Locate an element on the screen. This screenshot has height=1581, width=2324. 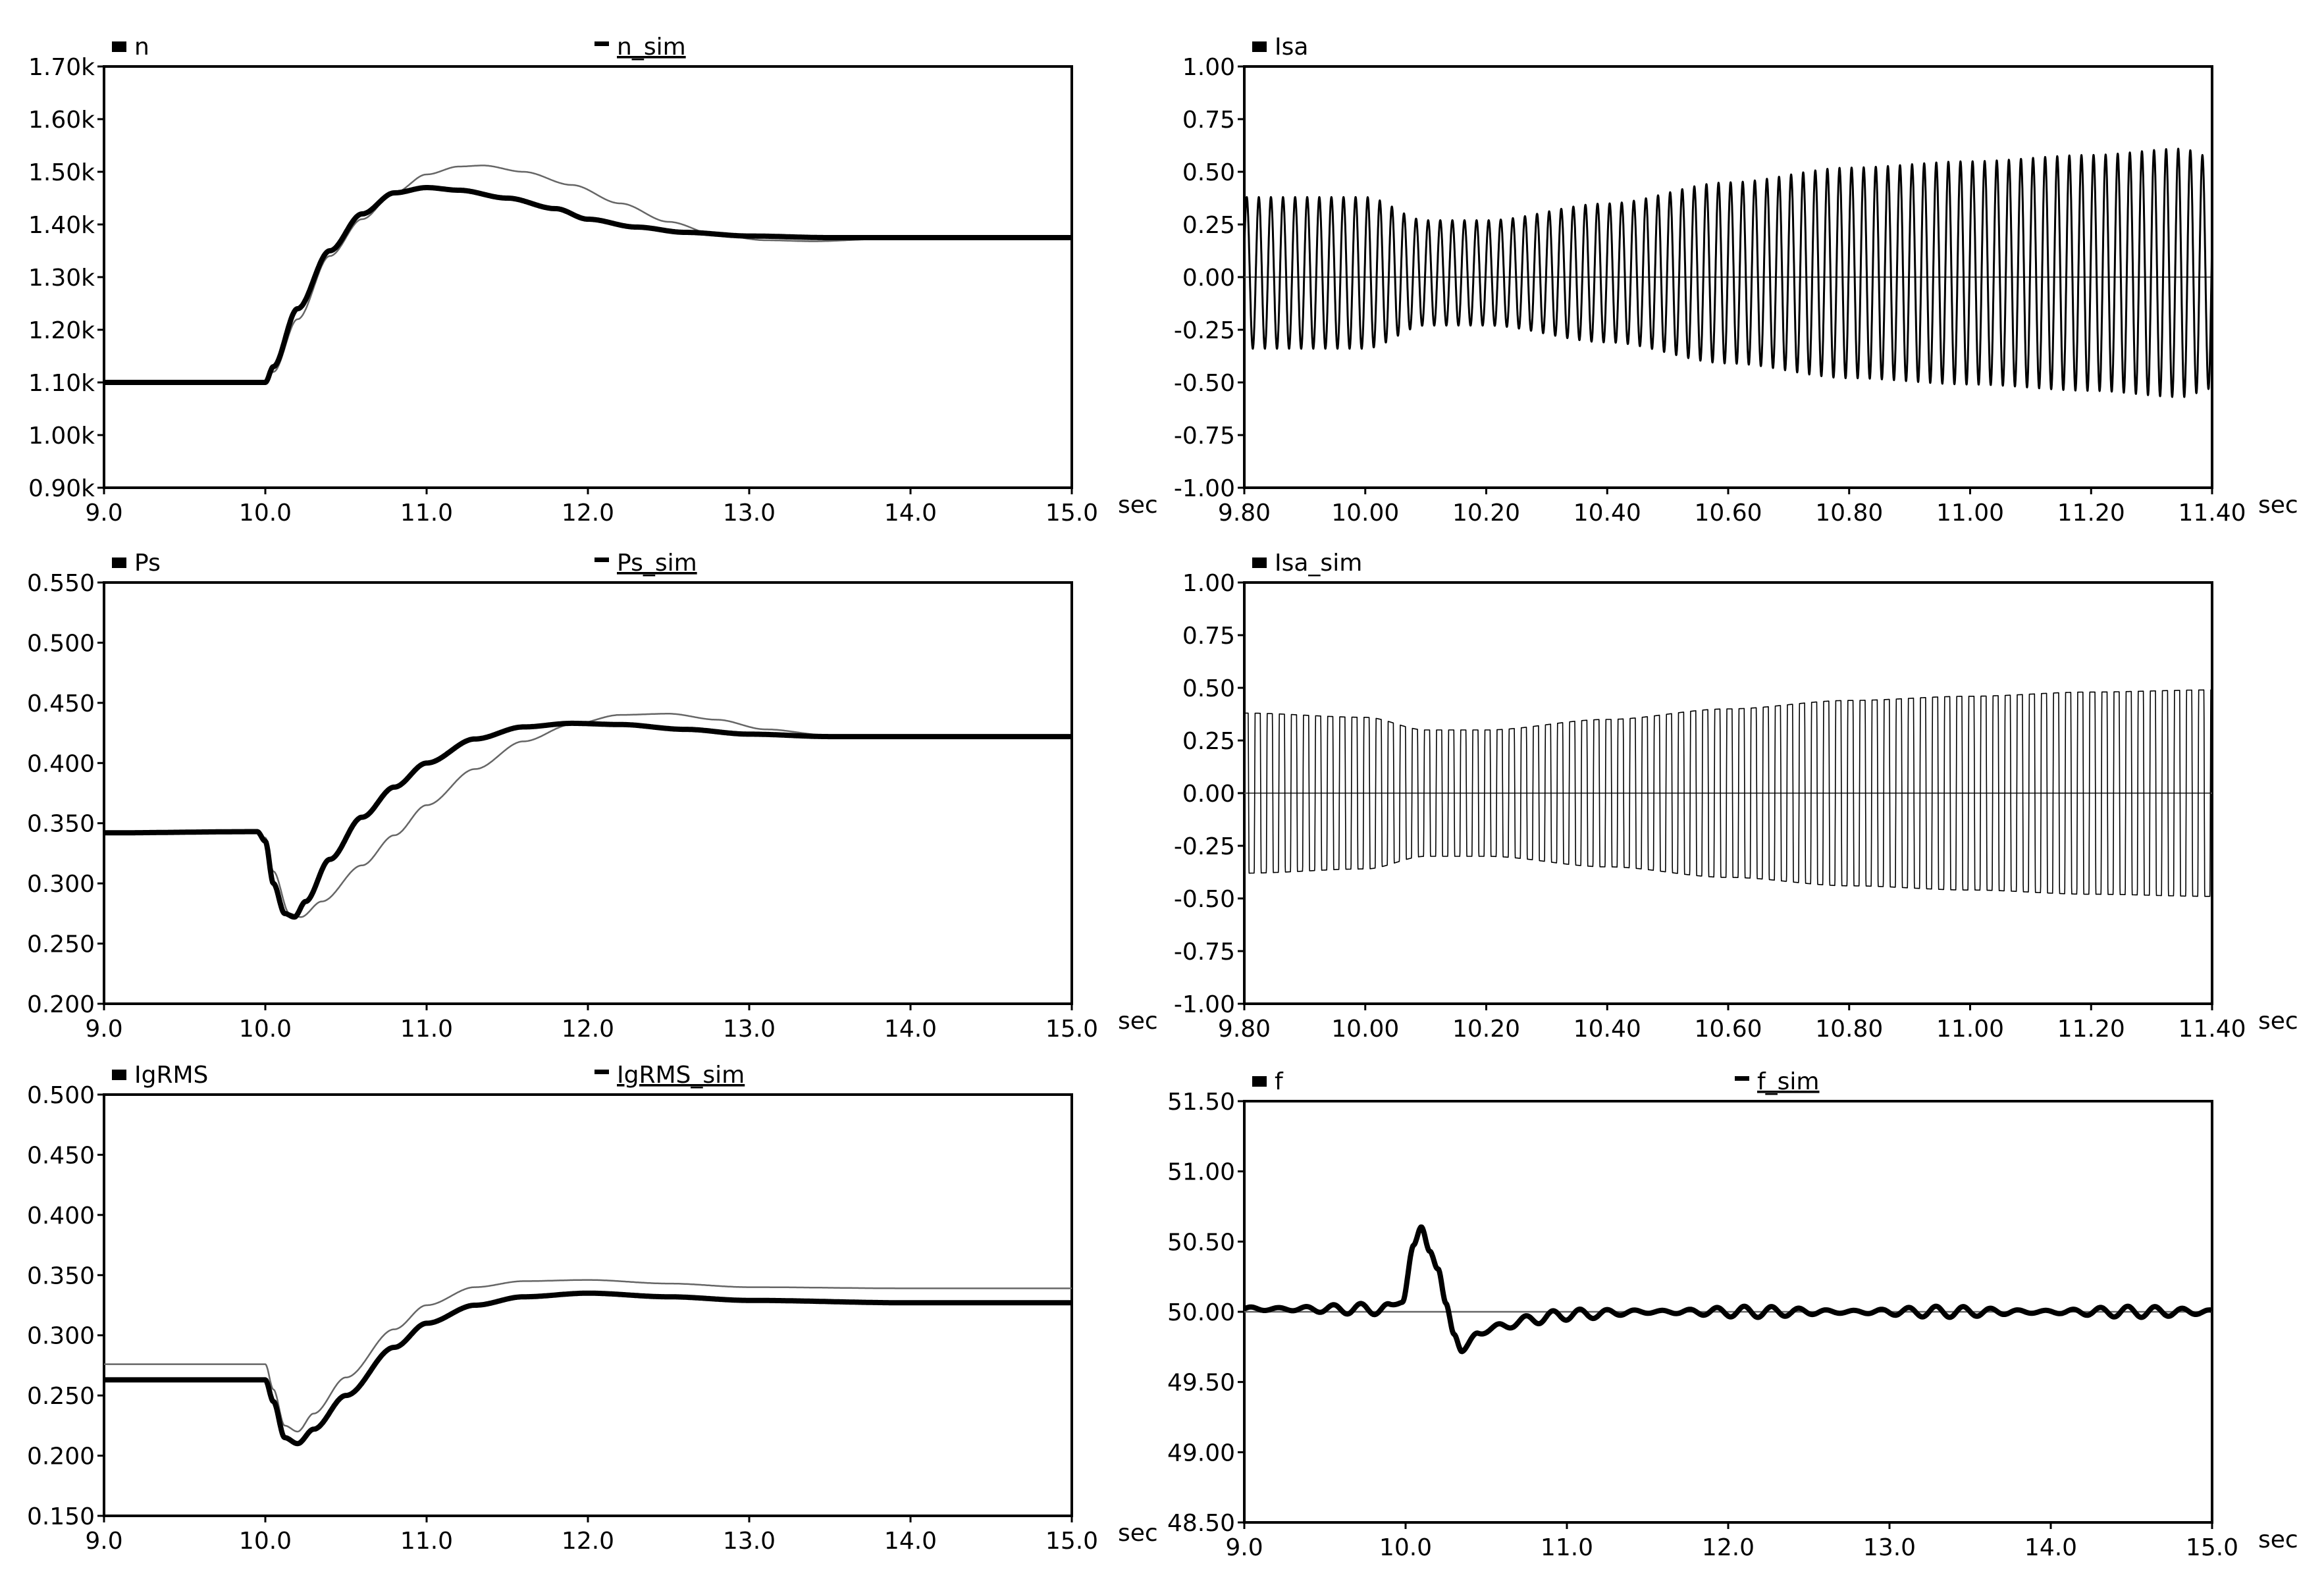
y-tick-label: 0.50 is located at coordinates (1208, 688).